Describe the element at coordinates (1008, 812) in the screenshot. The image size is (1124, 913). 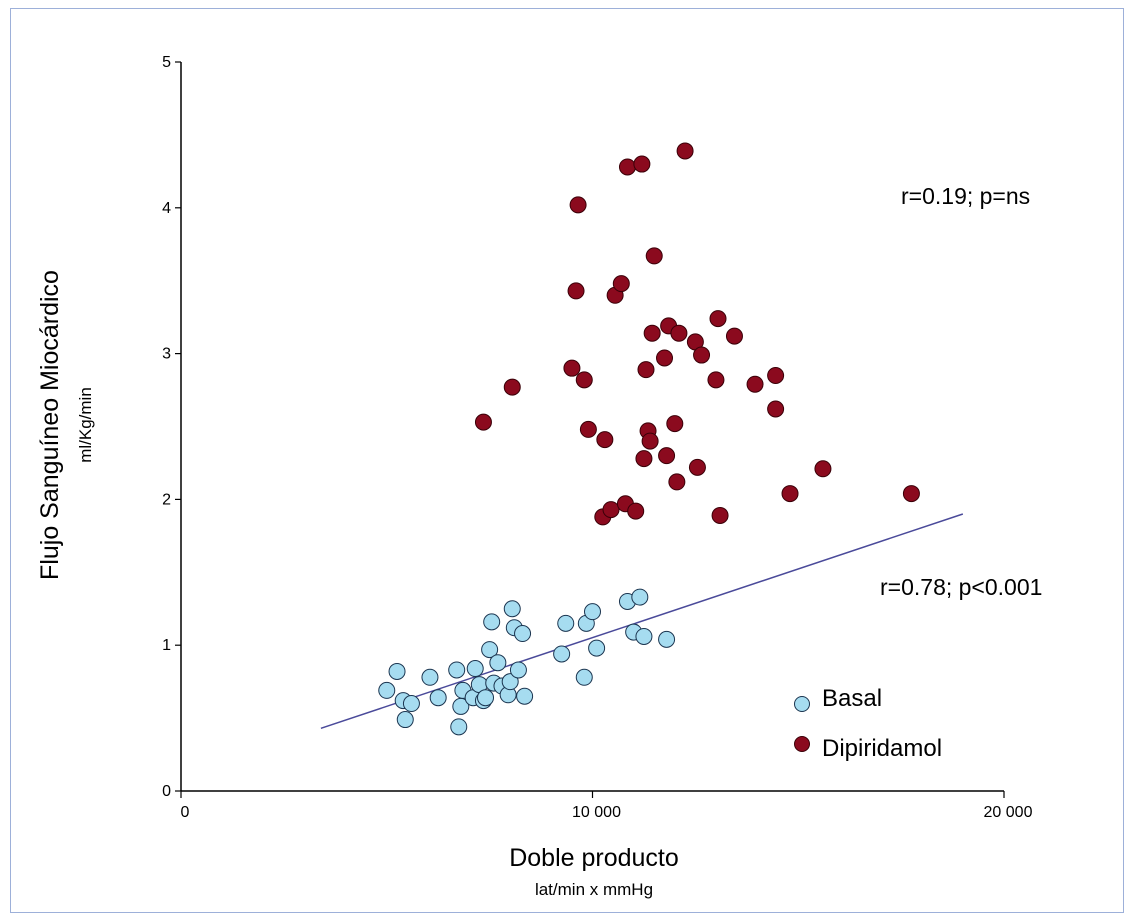
I see `x-tick-label: 20 000` at that location.